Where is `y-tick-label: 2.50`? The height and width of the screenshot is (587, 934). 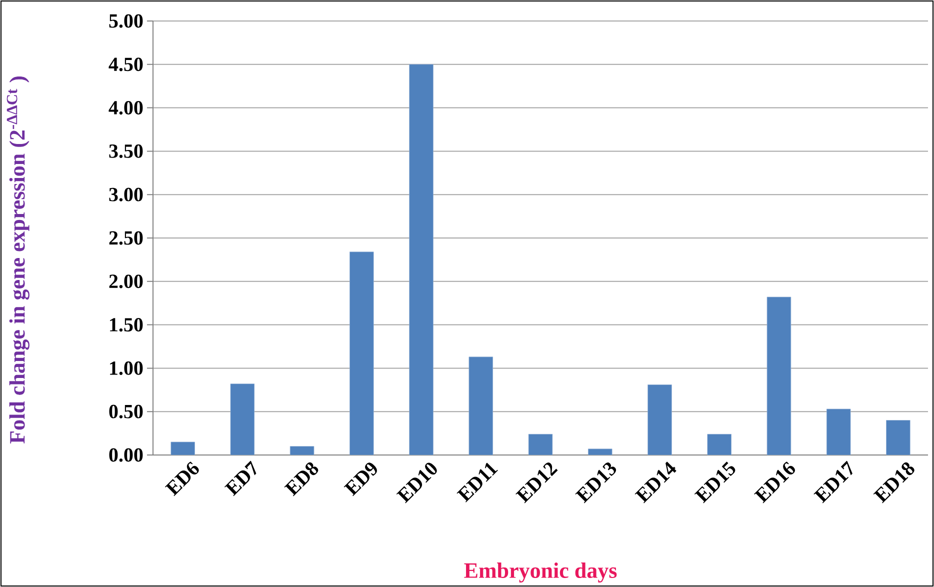 y-tick-label: 2.50 is located at coordinates (126, 238).